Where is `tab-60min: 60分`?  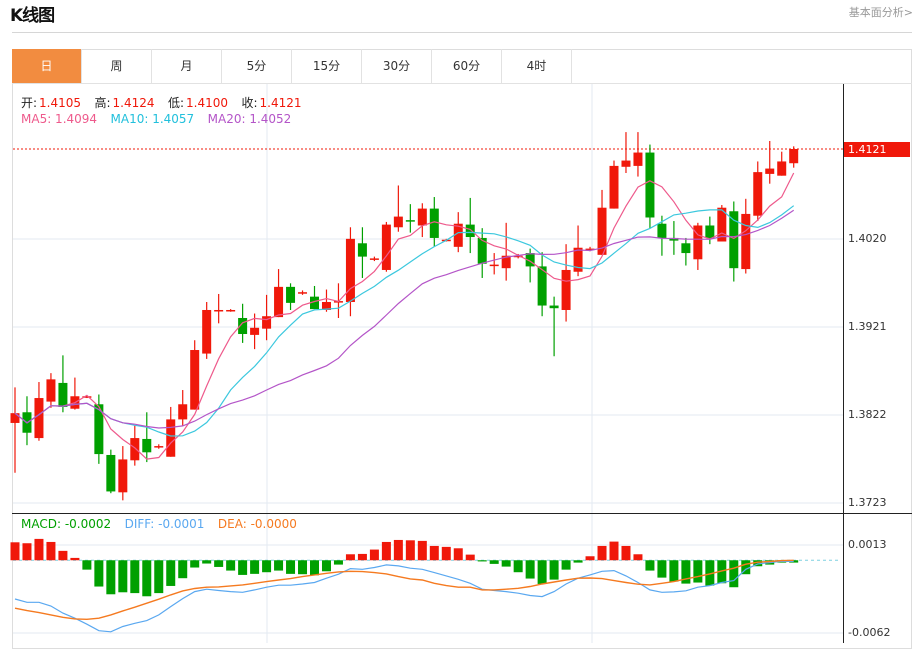 tab-60min: 60分 is located at coordinates (467, 66).